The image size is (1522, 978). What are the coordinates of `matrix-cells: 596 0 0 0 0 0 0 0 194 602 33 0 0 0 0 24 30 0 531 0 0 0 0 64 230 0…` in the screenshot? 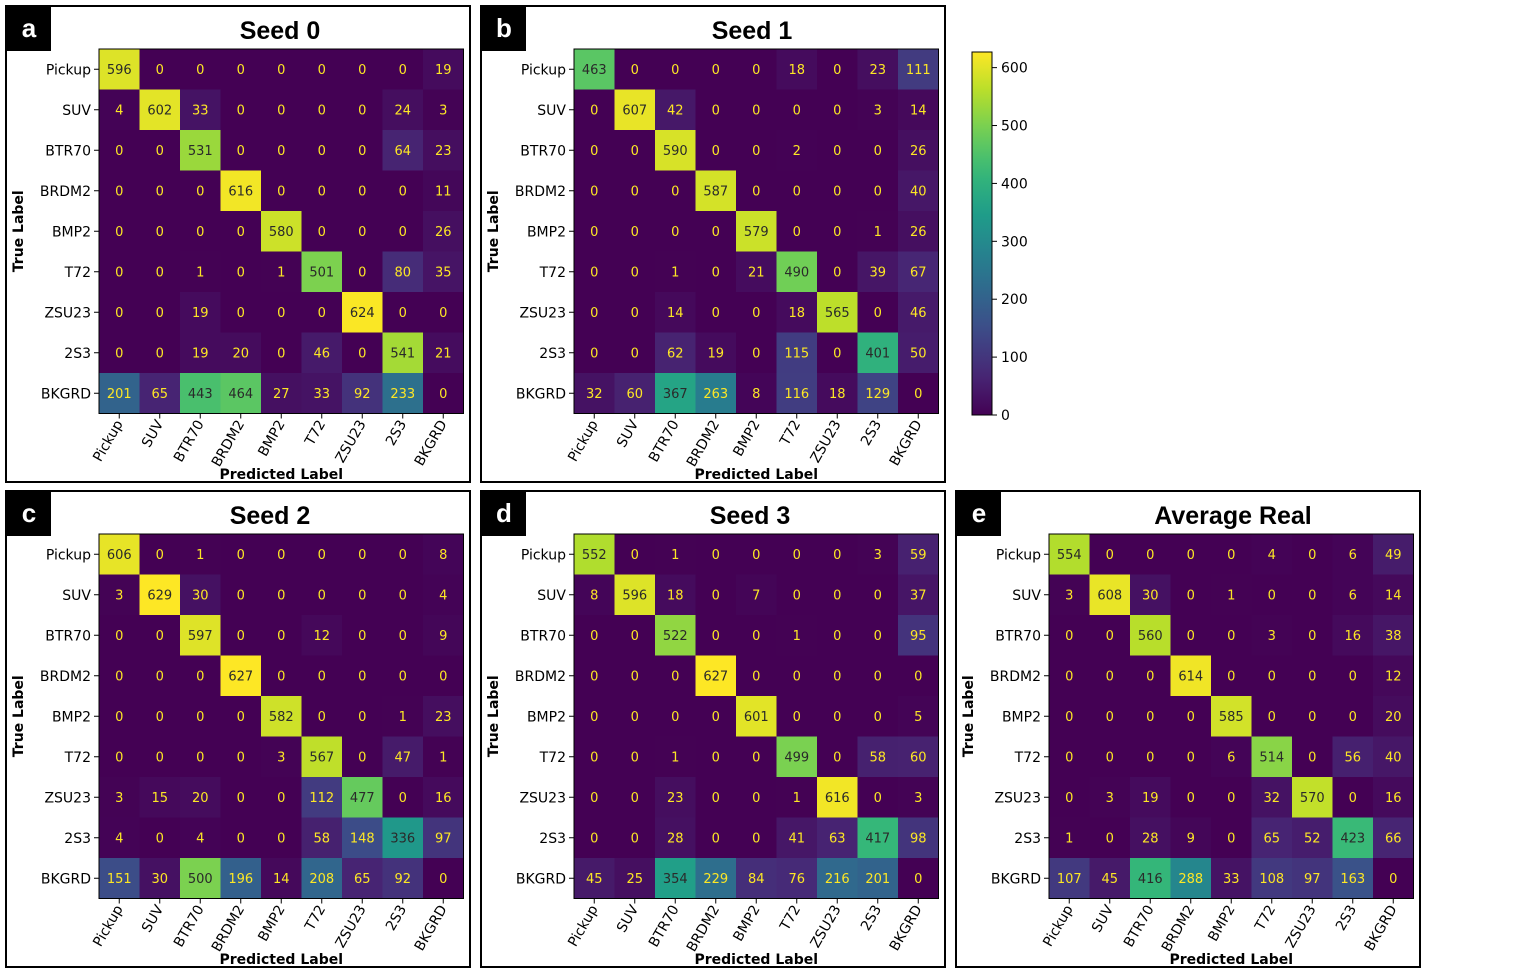 It's located at (281, 231).